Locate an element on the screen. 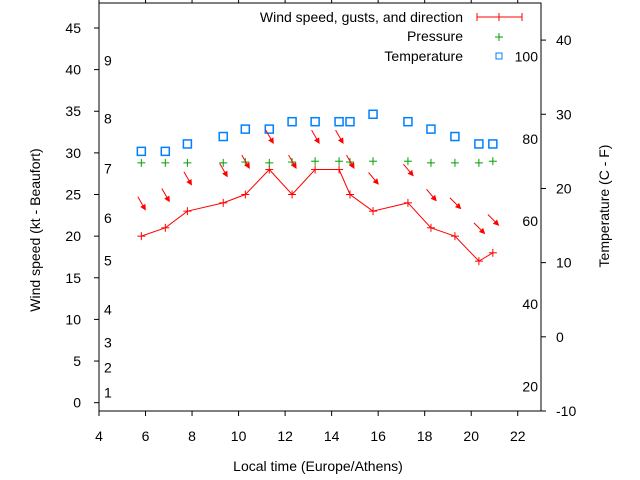 This screenshot has width=640, height=480. x-tick-label: 18 is located at coordinates (425, 436).